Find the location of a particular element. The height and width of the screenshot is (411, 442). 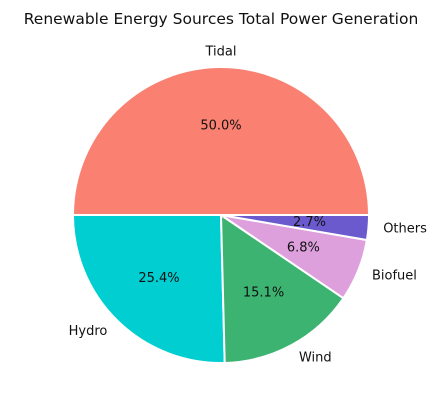

pie-slice-wind is located at coordinates (282, 289).